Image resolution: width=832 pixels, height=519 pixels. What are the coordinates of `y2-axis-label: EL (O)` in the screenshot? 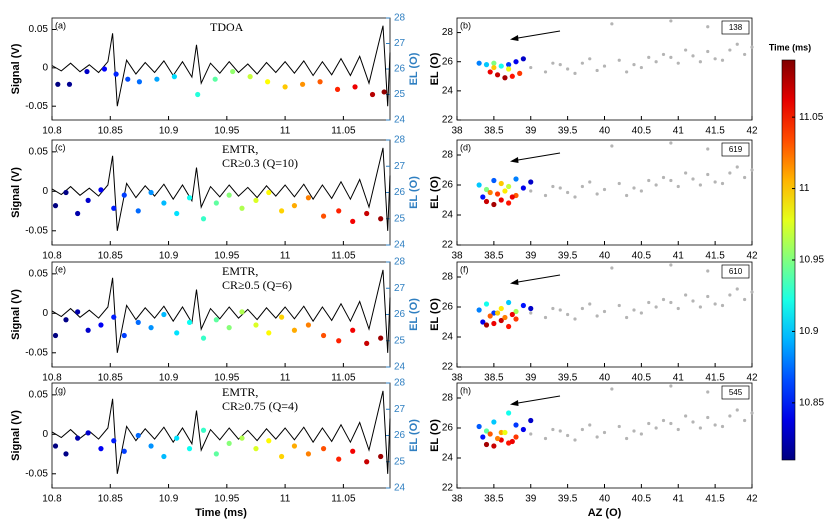 It's located at (414, 435).